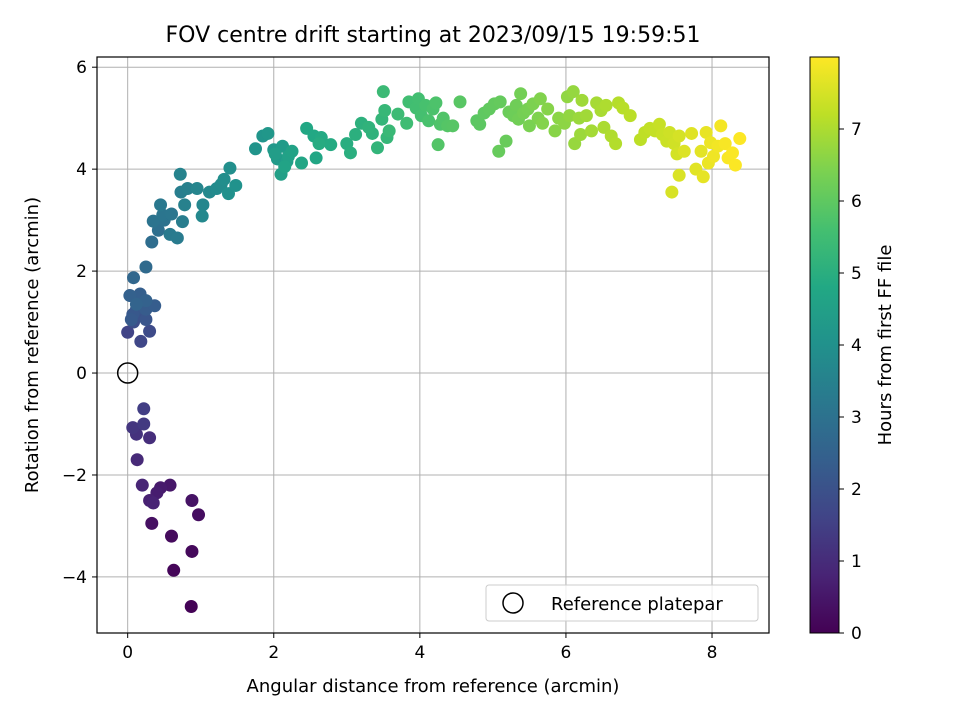 Image resolution: width=960 pixels, height=724 pixels. Describe the element at coordinates (419, 653) in the screenshot. I see `x-tick-label: 4` at that location.